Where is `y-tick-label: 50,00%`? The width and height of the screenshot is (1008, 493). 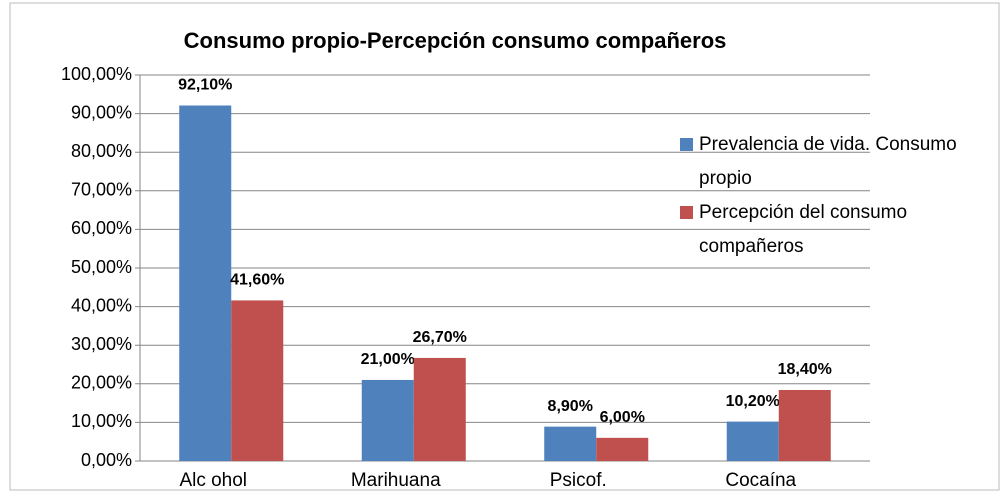
y-tick-label: 50,00% is located at coordinates (101, 267).